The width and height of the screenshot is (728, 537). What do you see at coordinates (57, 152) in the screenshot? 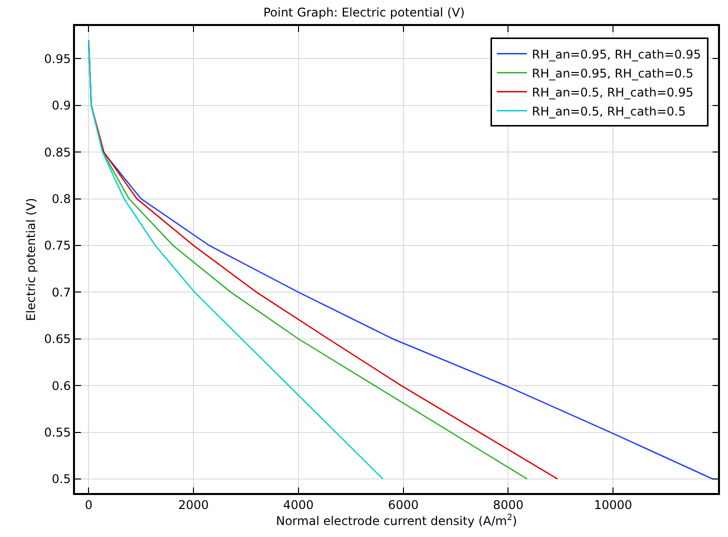
I see `y-tick-label: 0.85` at bounding box center [57, 152].